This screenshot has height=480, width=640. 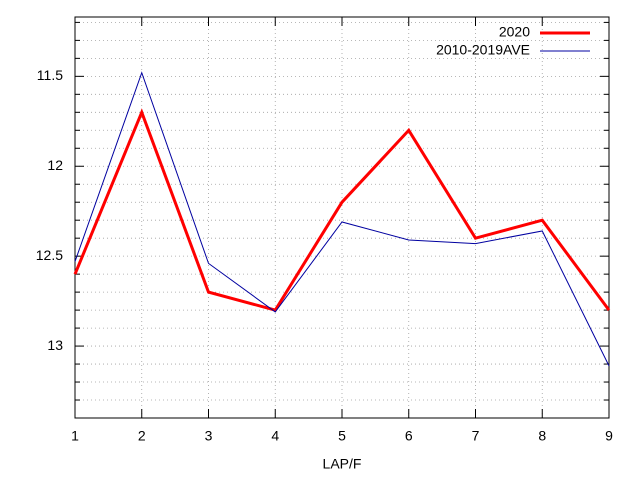 I want to click on y-tick-label: 12, so click(x=55, y=165).